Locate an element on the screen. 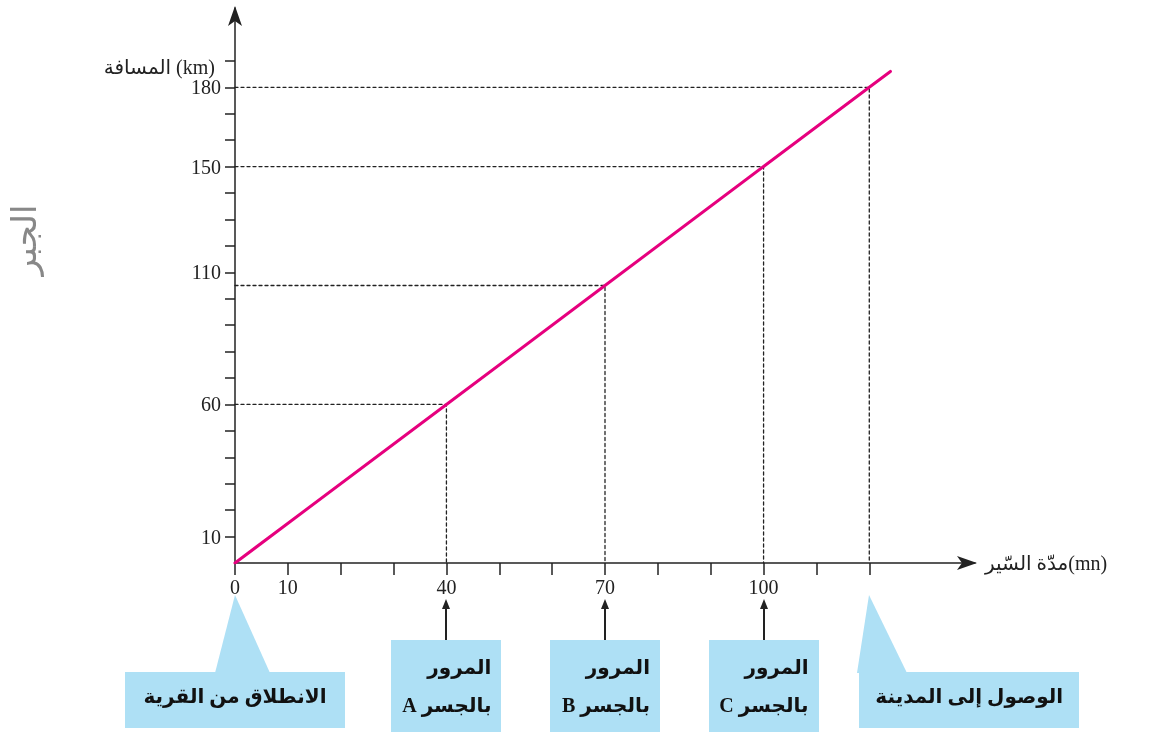  x-tick-label: 10 is located at coordinates (287, 587).